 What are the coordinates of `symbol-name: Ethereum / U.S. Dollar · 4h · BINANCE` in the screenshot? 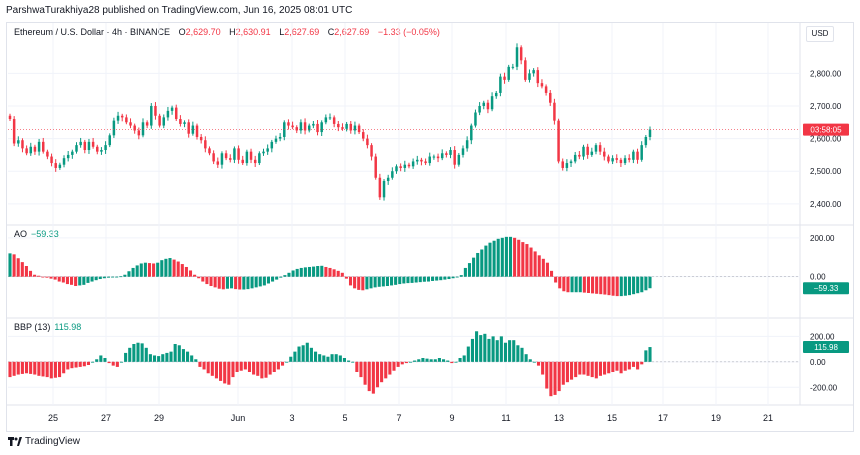 It's located at (92, 32).